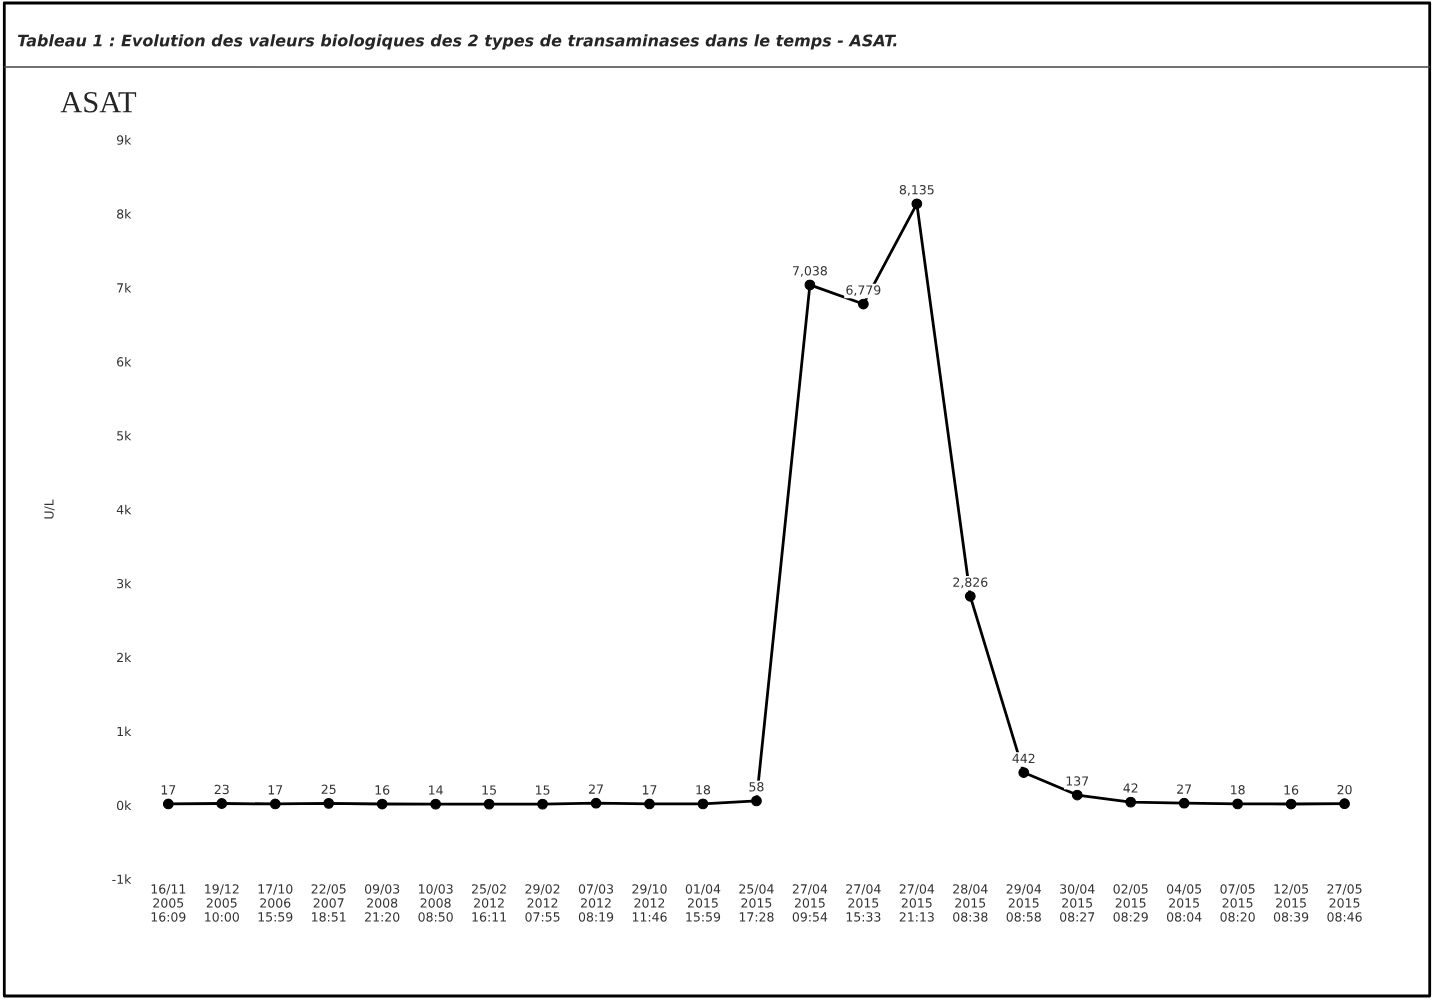  I want to click on x-tick-label: 25/04 2015 17:28, so click(756, 903).